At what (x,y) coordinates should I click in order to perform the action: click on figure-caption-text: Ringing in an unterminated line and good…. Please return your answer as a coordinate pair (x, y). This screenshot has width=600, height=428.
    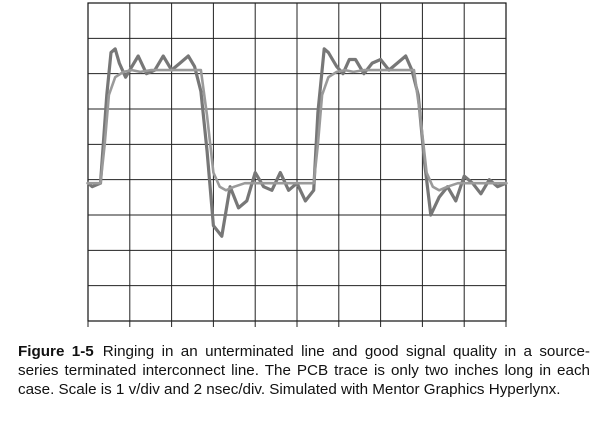
    Looking at the image, I should click on (304, 370).